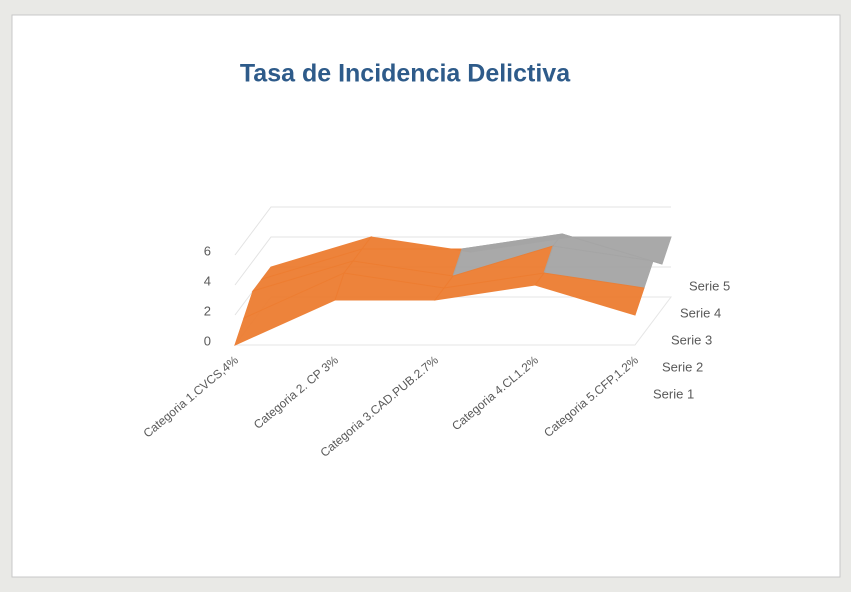 The height and width of the screenshot is (592, 851). Describe the element at coordinates (589, 294) in the screenshot. I see `surface-patch` at that location.